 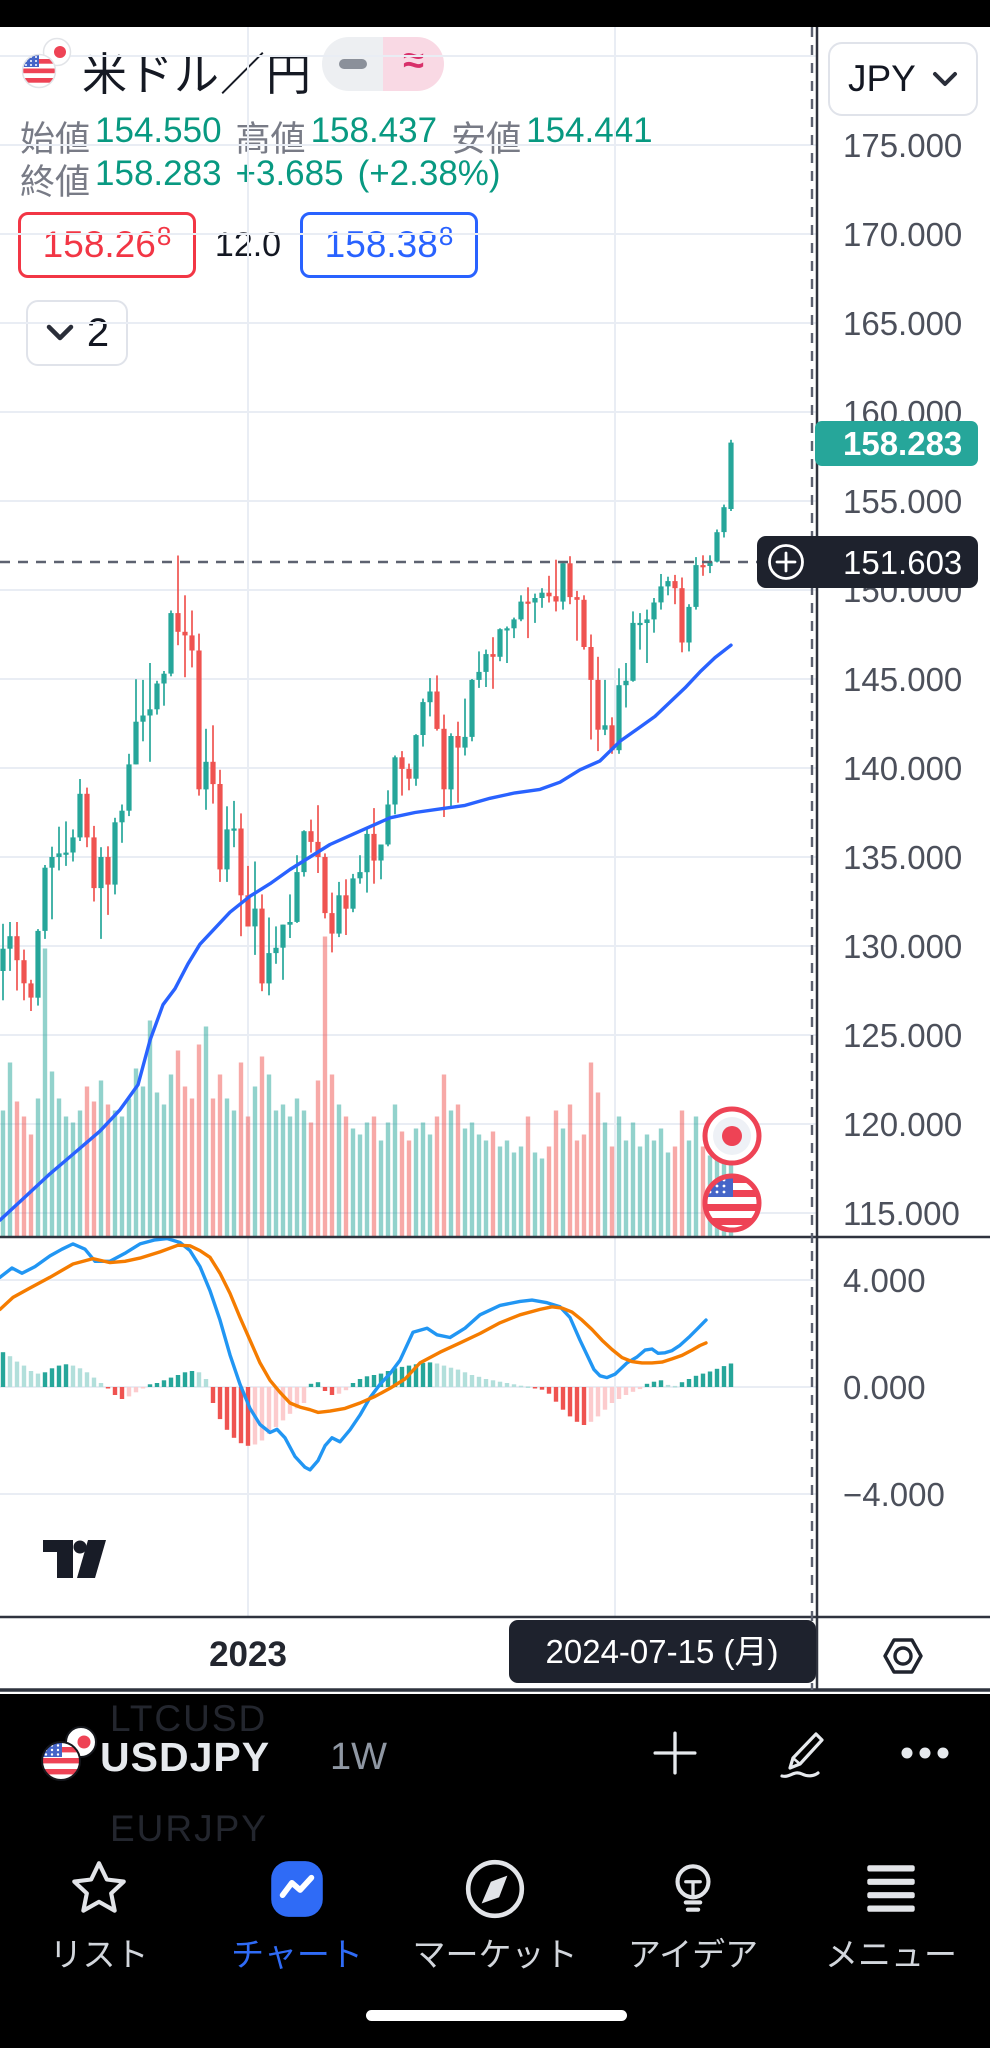 What do you see at coordinates (289, 173) in the screenshot?
I see `change-value: +3.685` at bounding box center [289, 173].